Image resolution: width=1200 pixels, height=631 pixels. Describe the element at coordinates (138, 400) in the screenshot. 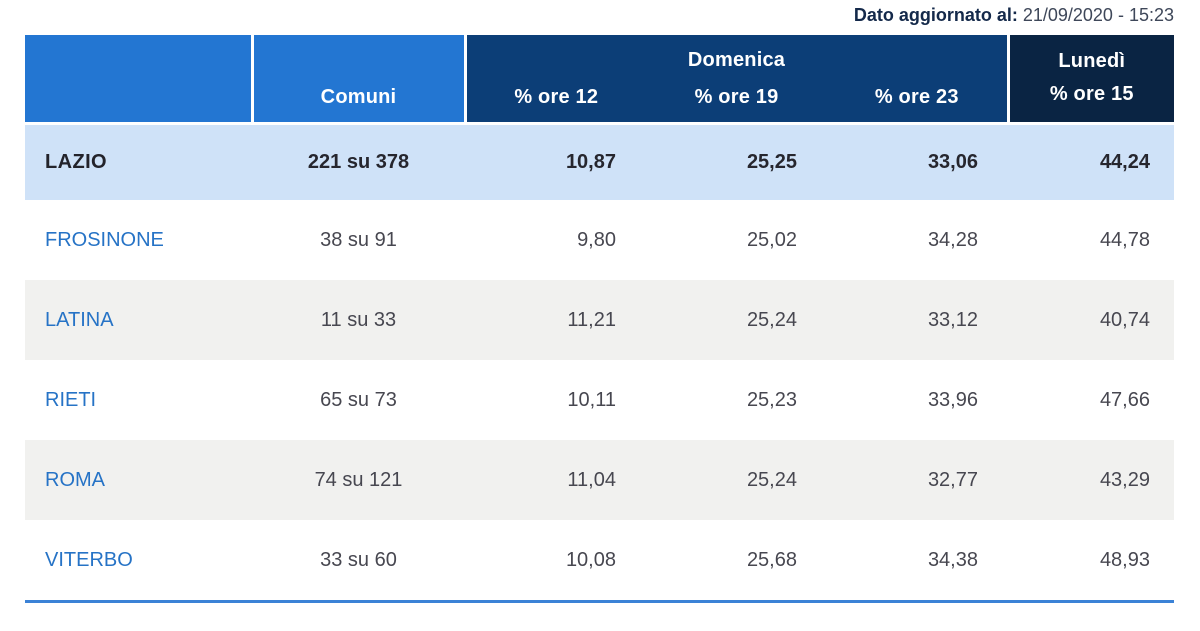

I see `region-cell: RIETI` at that location.